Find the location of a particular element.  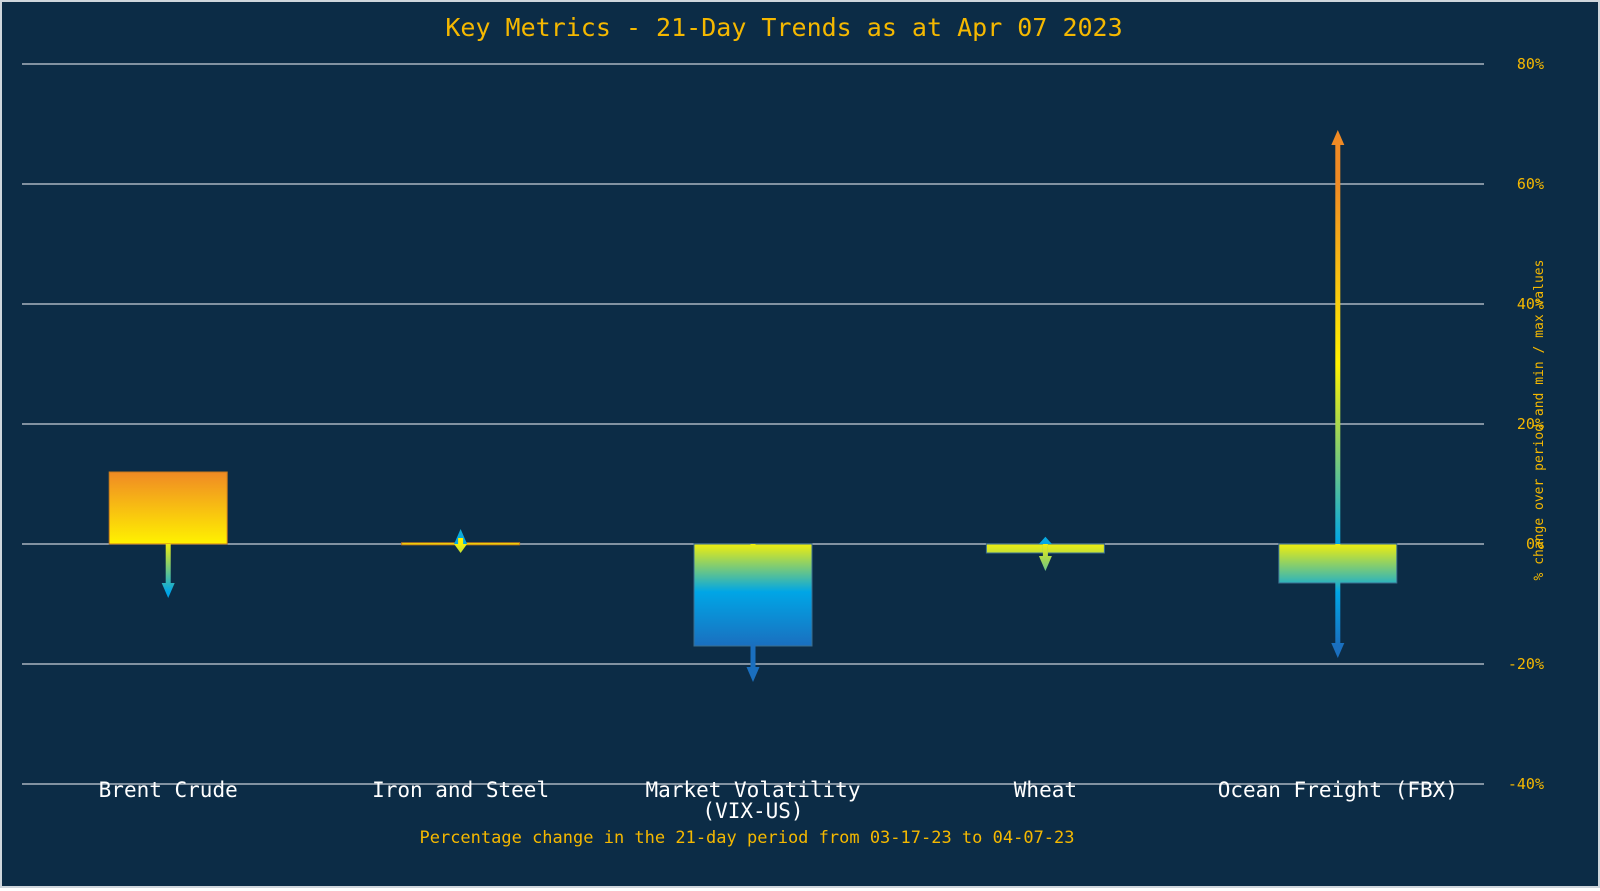

y-tick-label: -40% is located at coordinates (1526, 784).